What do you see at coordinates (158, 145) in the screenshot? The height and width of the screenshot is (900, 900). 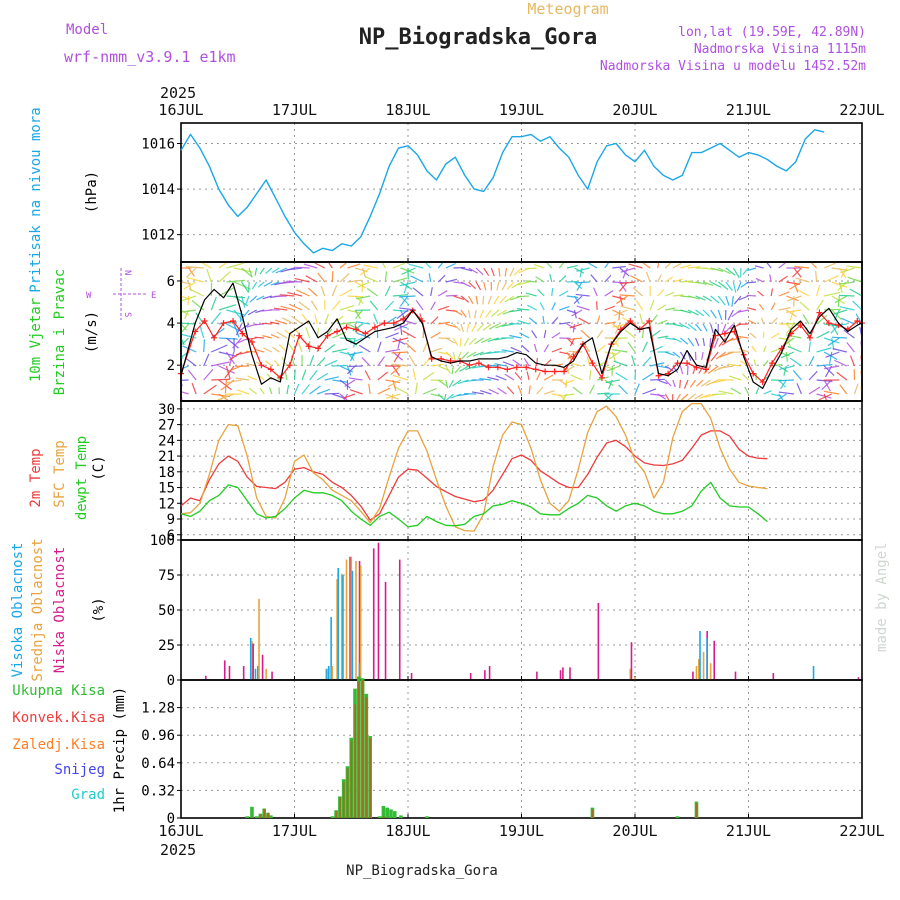 I see `y-tick-label: 1016` at bounding box center [158, 145].